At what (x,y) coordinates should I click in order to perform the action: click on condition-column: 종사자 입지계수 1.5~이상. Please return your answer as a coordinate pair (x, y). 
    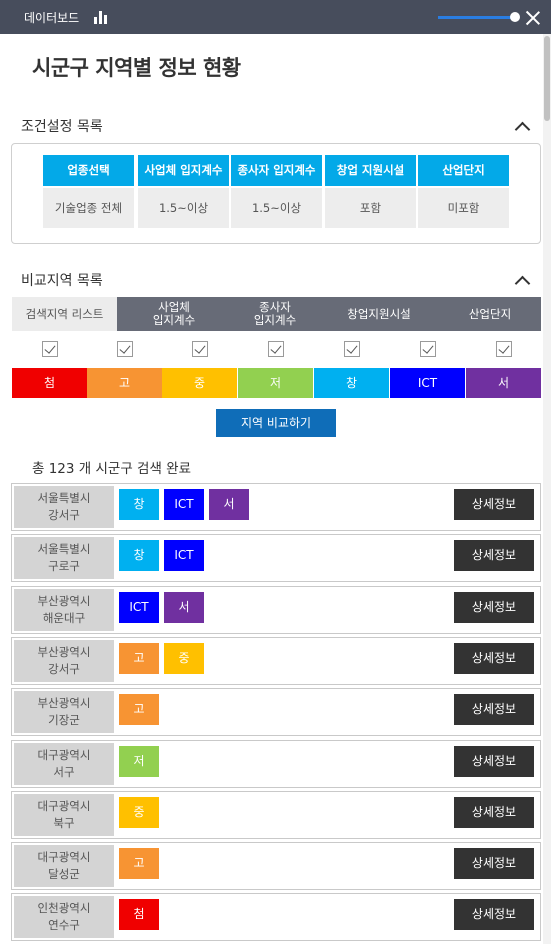
    Looking at the image, I should click on (276, 191).